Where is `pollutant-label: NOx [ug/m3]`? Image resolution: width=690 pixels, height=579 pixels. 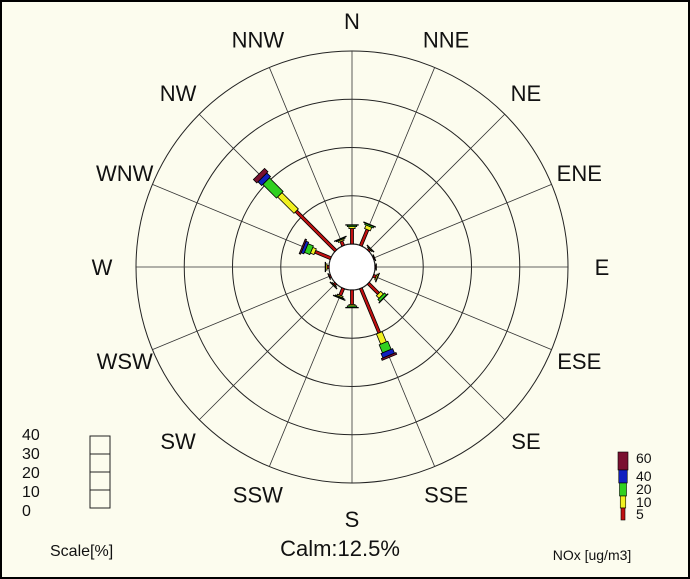 pollutant-label: NOx [ug/m3] is located at coordinates (592, 555).